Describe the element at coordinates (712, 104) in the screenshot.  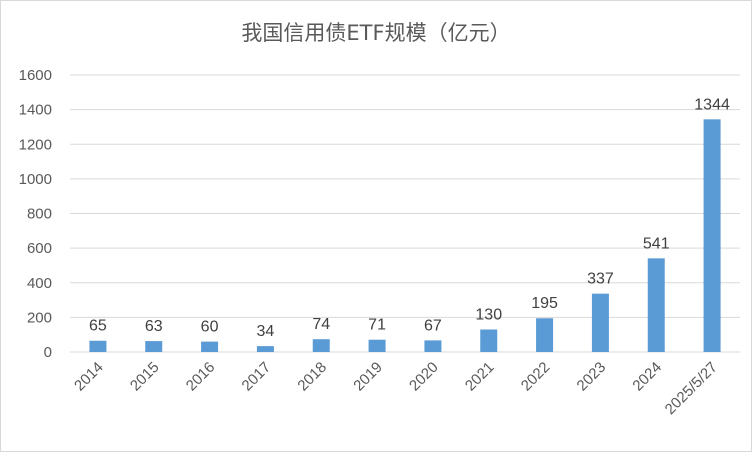
I see `data-label: 1344` at that location.